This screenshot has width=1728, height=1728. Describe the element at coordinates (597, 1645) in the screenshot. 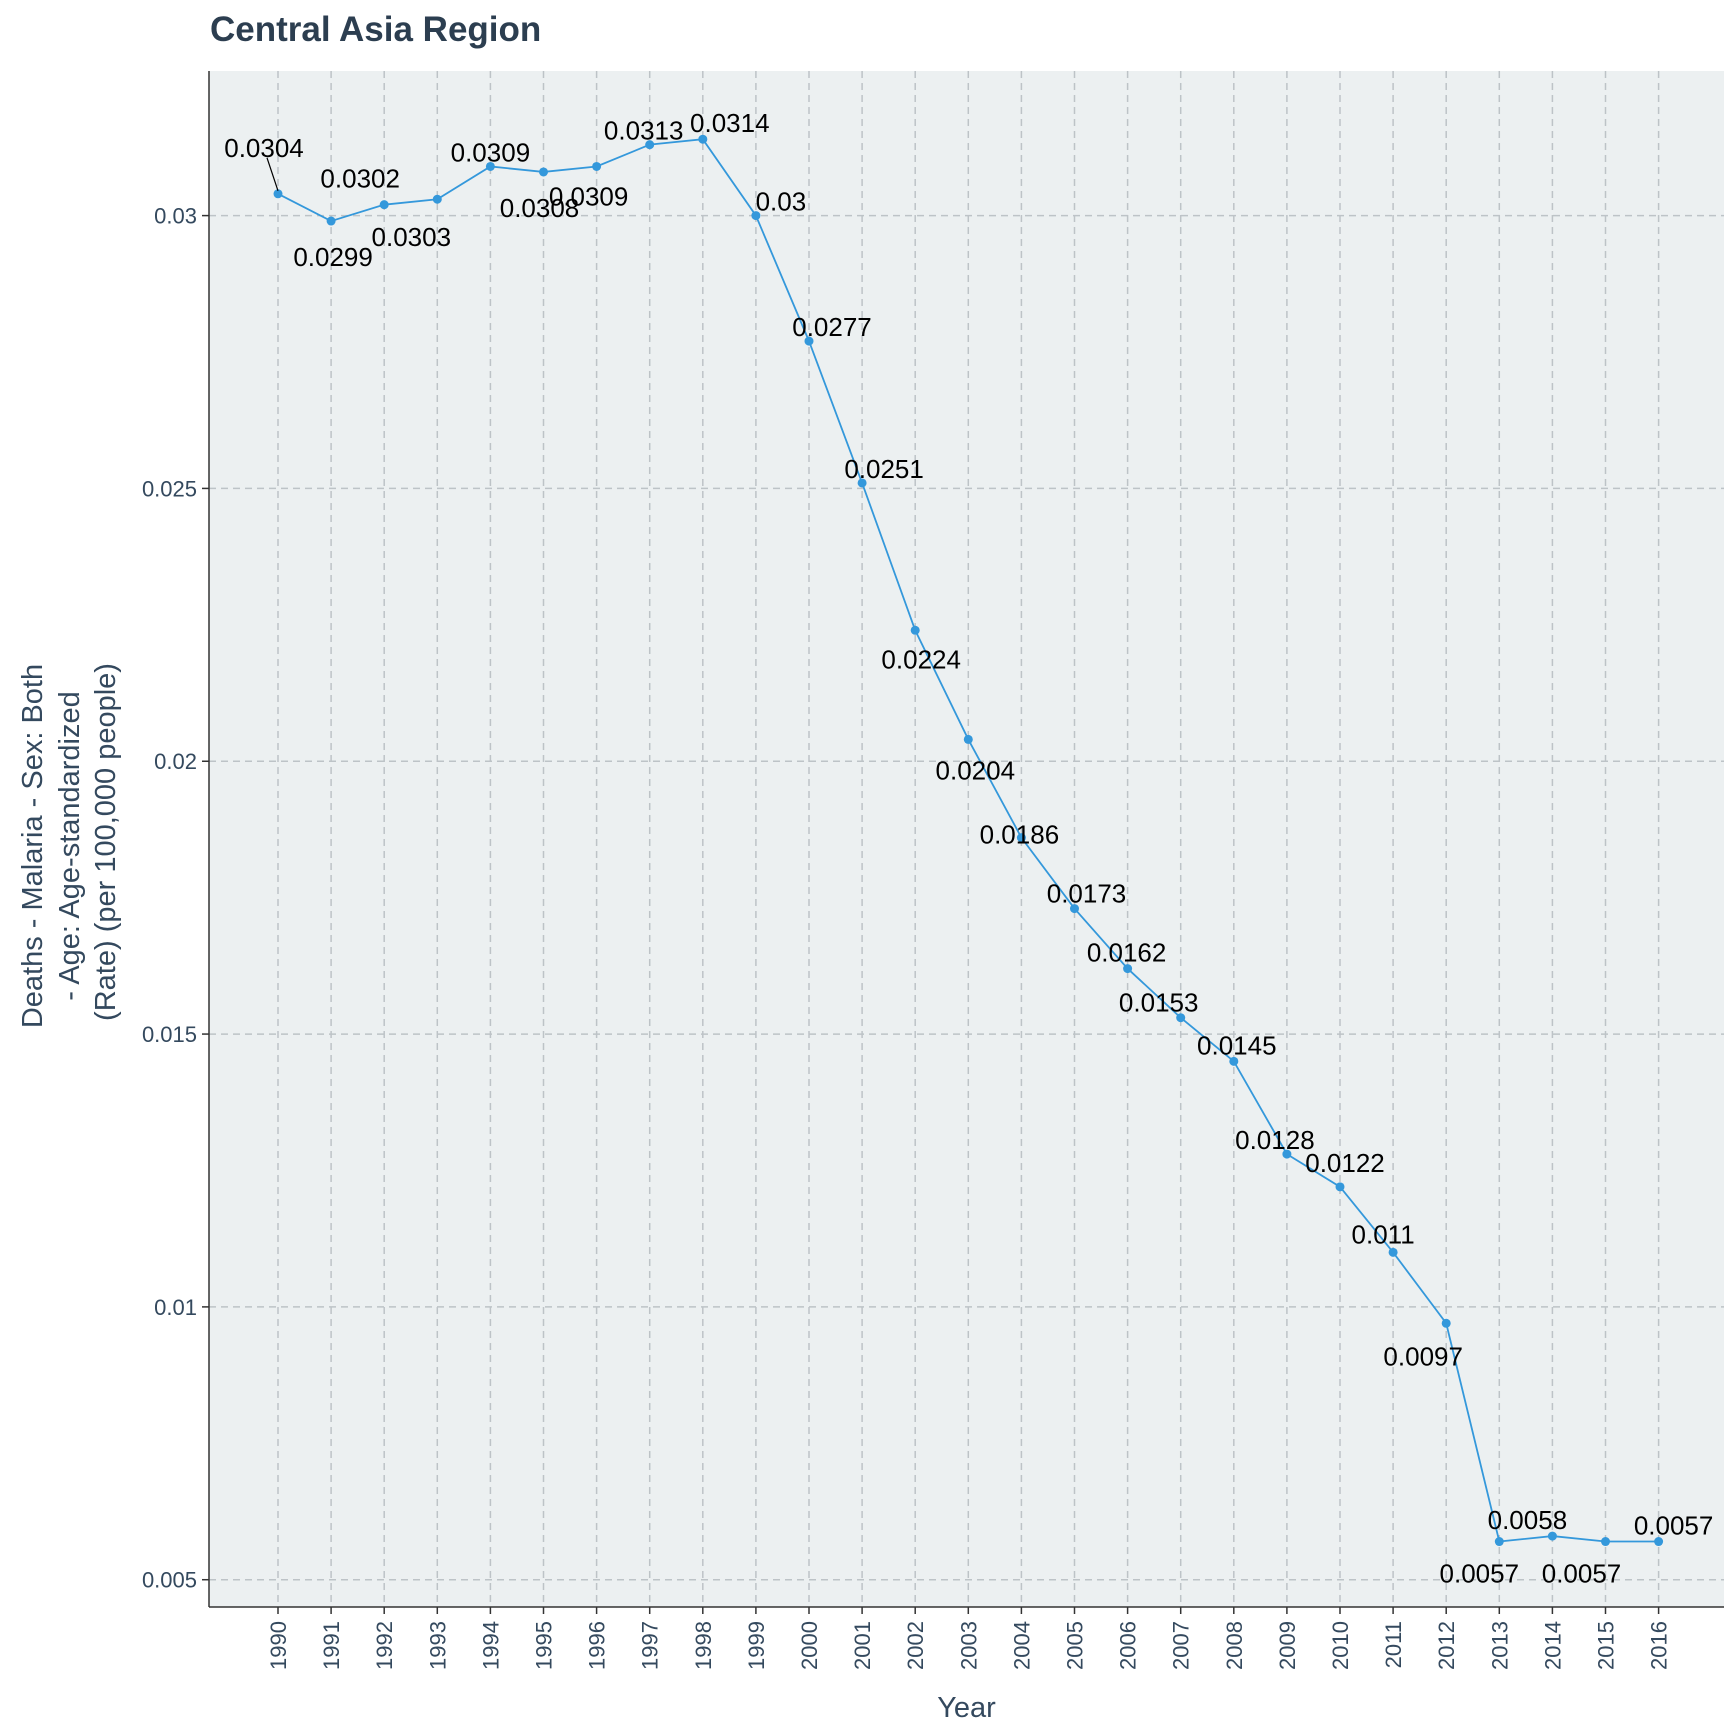

I see `x-tick-label: 1996` at that location.